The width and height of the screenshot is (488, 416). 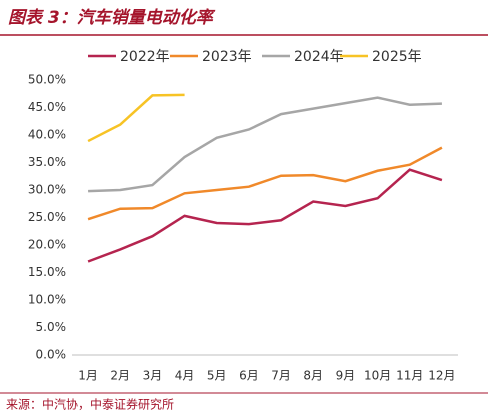 I want to click on x-tick-label: 8月, so click(x=313, y=376).